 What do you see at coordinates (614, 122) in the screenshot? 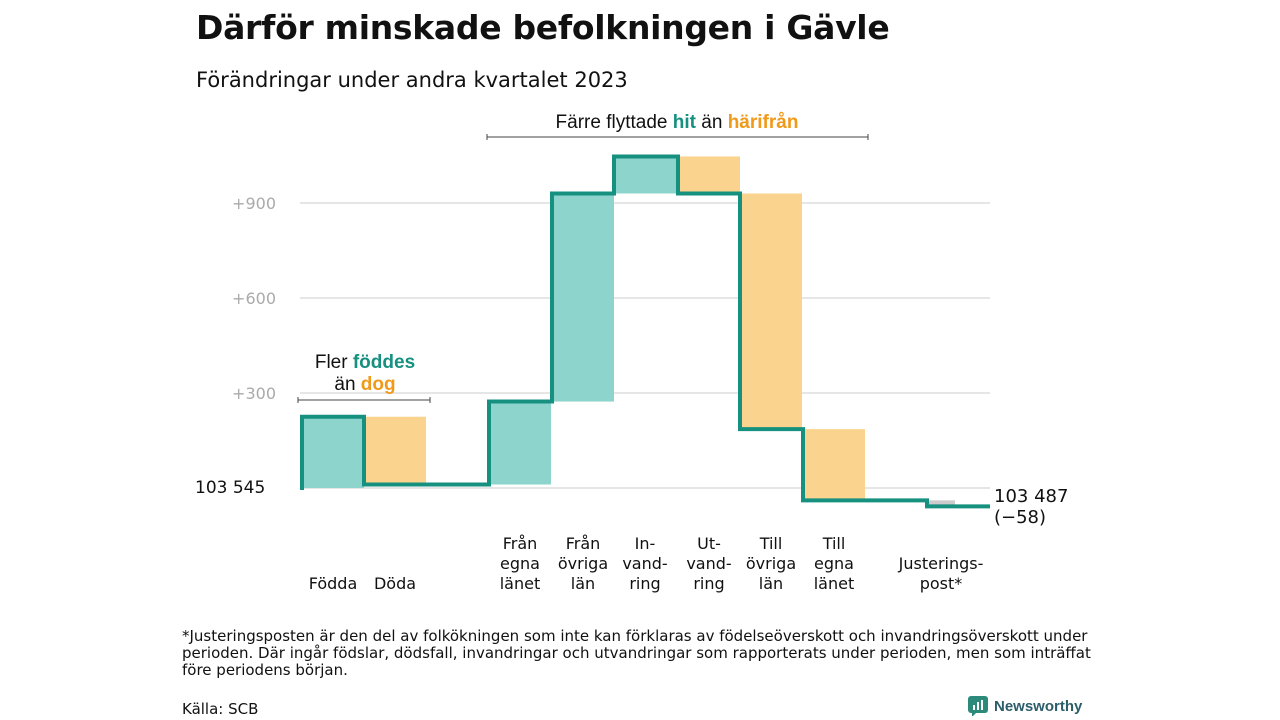
I see `annotation-text: Färre flyttade` at bounding box center [614, 122].